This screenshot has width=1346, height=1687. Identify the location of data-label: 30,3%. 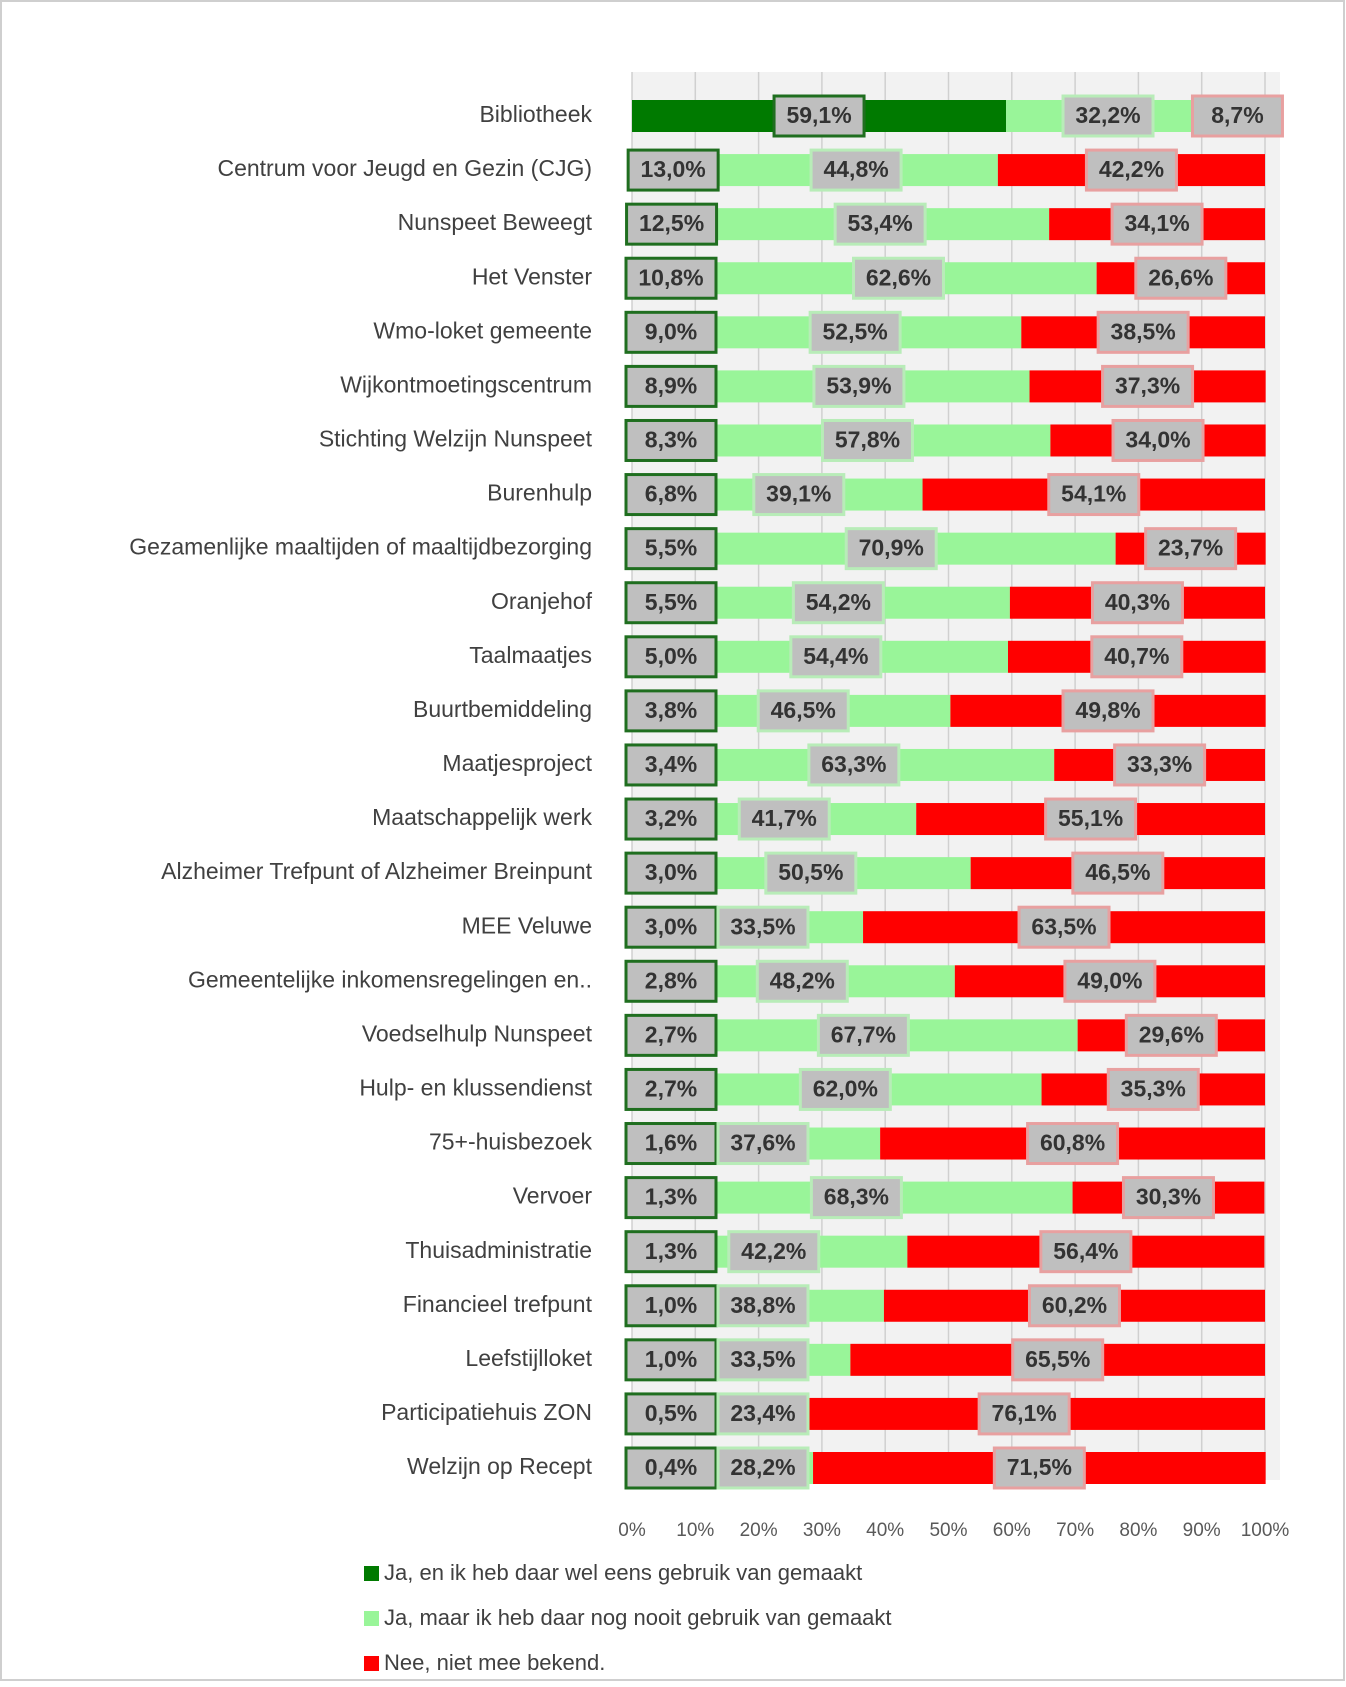
(1168, 1197).